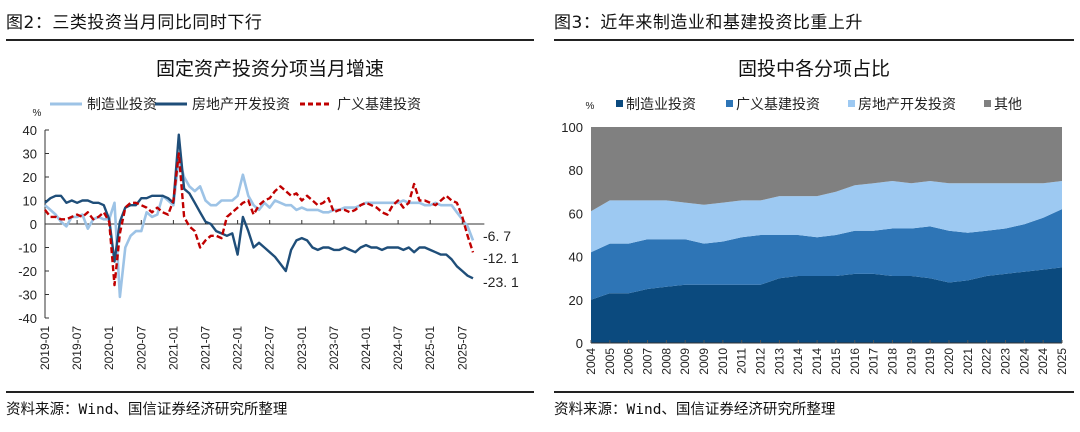  I want to click on x-tick-label: 2011, so click(742, 361).